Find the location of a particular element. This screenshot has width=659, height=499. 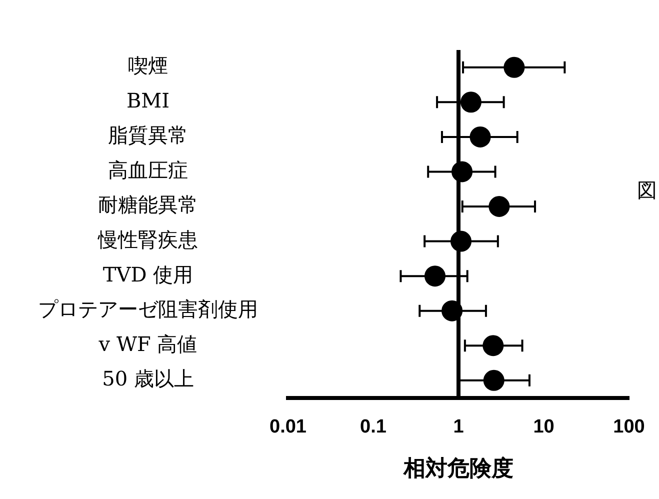

y-tick-label: v WF 高値 is located at coordinates (148, 344).